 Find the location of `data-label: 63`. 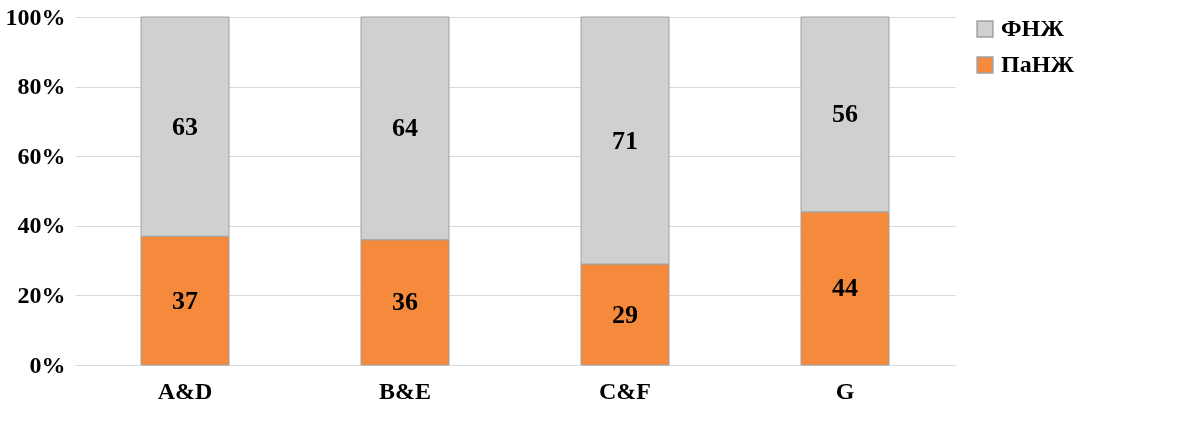

data-label: 63 is located at coordinates (185, 126).